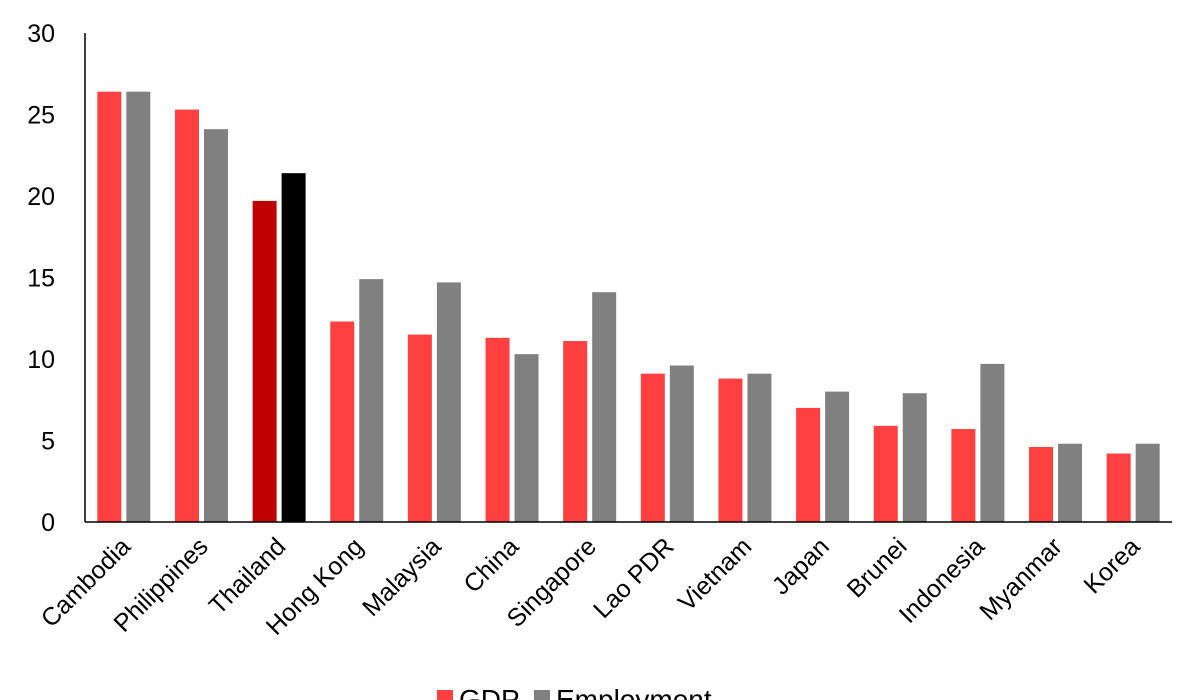  Describe the element at coordinates (293, 347) in the screenshot. I see `bar-employment-thailand` at that location.